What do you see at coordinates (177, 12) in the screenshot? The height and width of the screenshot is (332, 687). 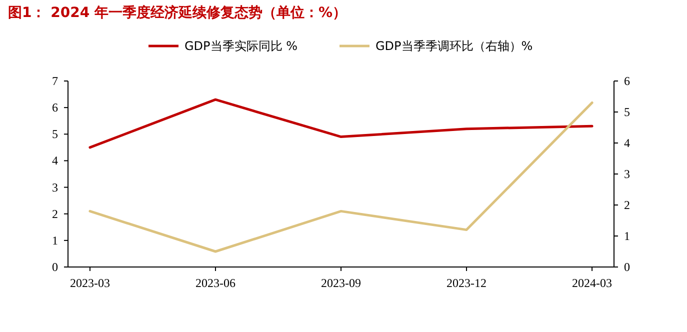 I see `chart-title: 图1： 2024 年一季度经济延续修复态势（单位：%）` at bounding box center [177, 12].